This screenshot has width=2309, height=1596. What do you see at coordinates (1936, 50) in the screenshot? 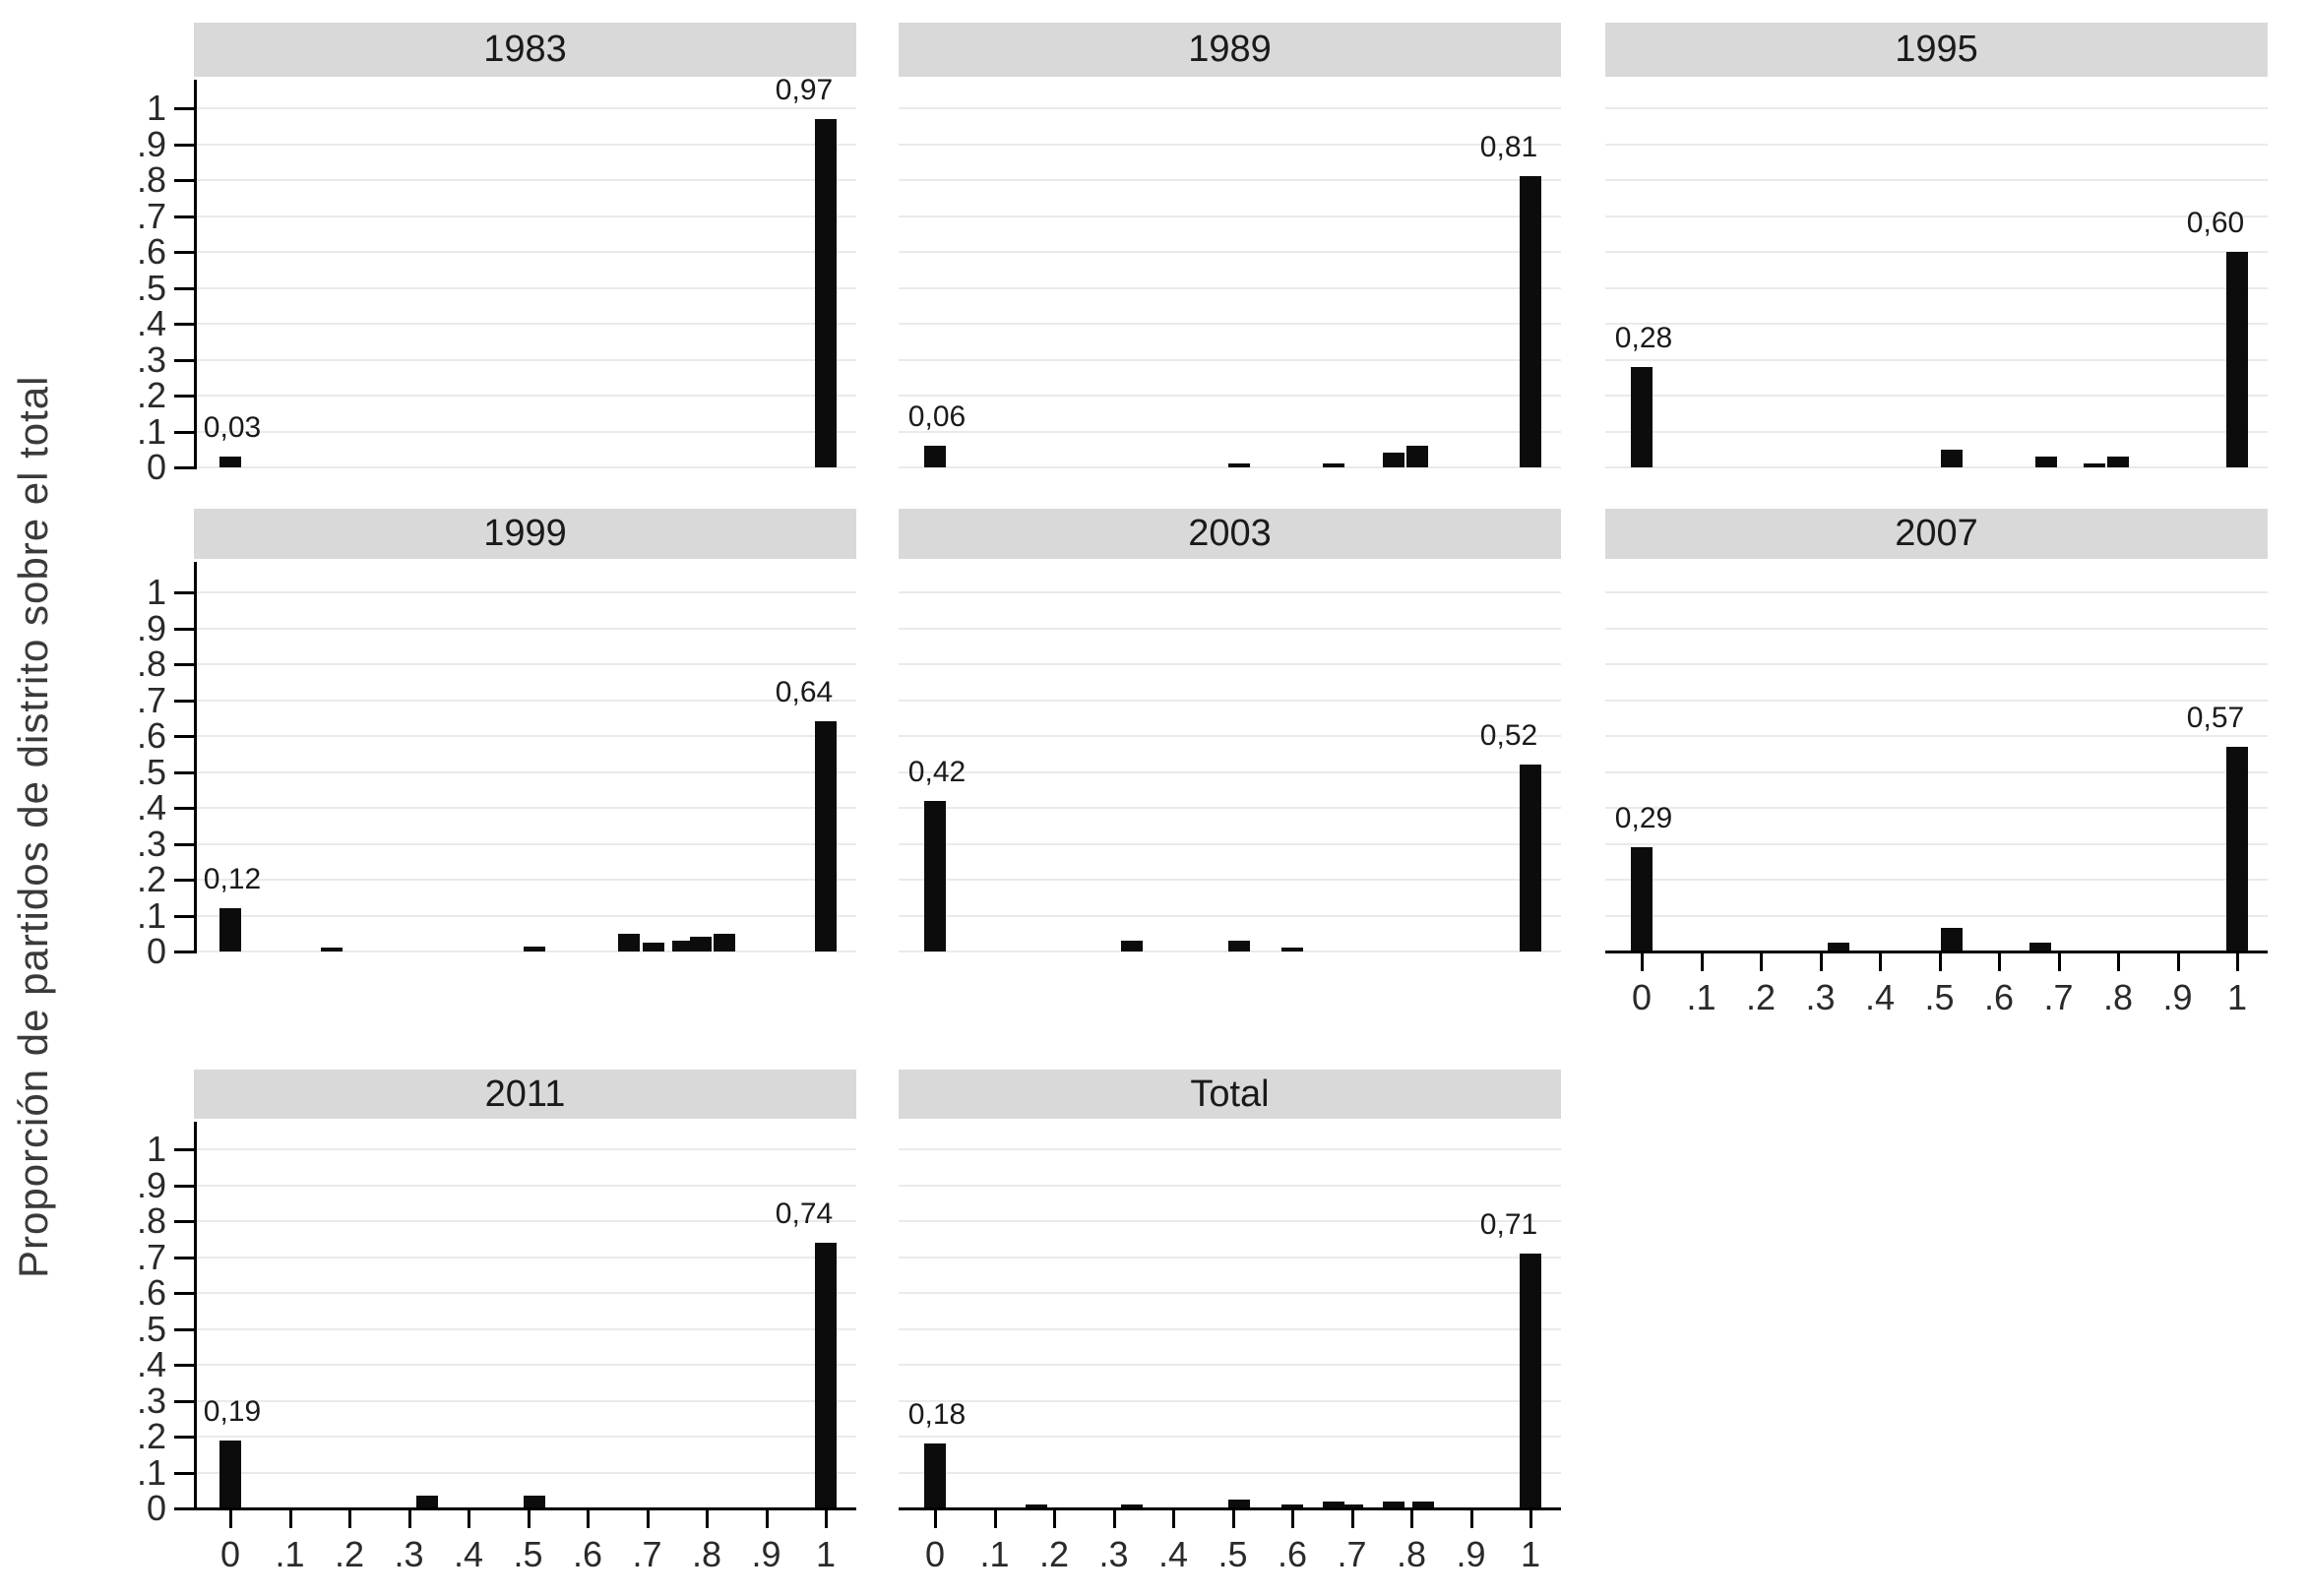
I see `panel-header-1995: 1995` at bounding box center [1936, 50].